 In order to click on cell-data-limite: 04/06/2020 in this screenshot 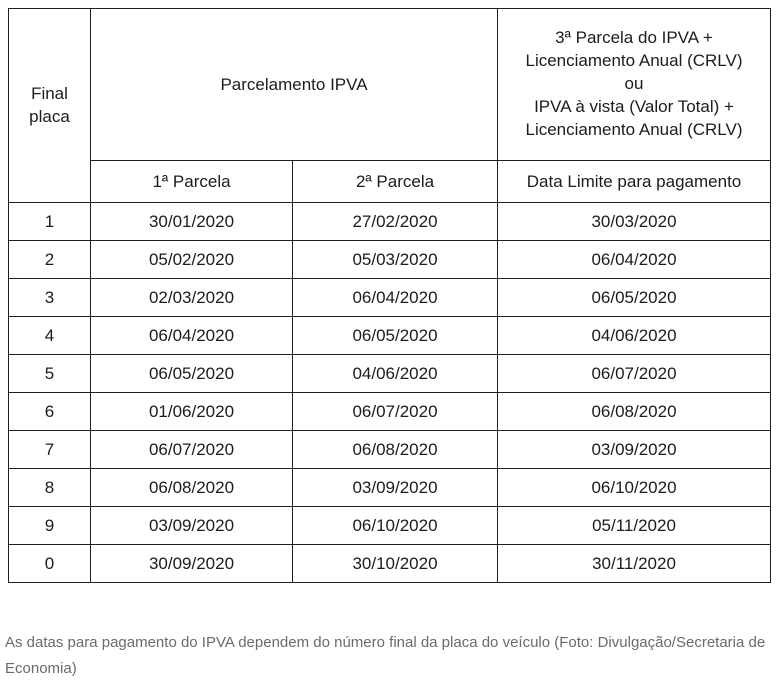, I will do `click(634, 335)`.